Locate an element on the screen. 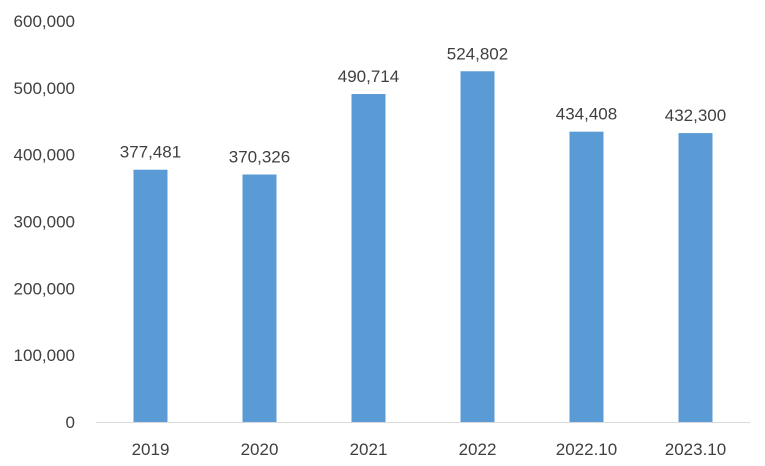  y-tick-label: 0 is located at coordinates (70, 422).